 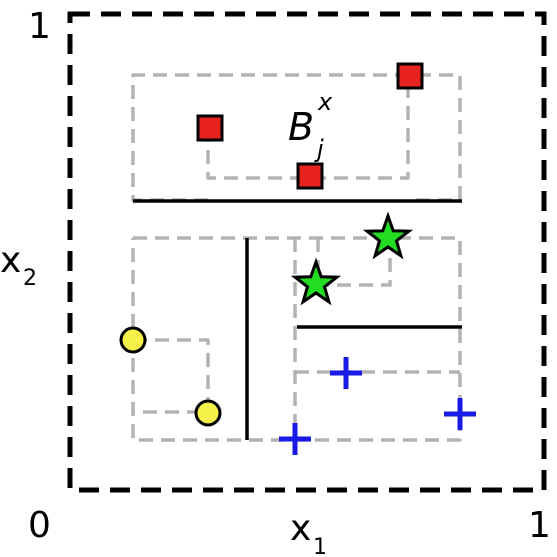 I want to click on top-inner-outline, so click(x=308, y=127).